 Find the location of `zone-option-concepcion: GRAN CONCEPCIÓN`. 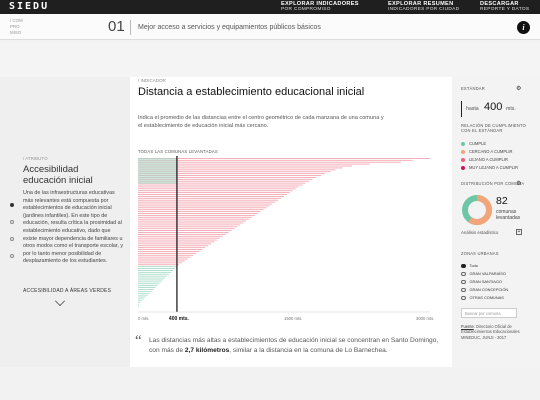

zone-option-concepcion: GRAN CONCEPCIÓN is located at coordinates (484, 290).